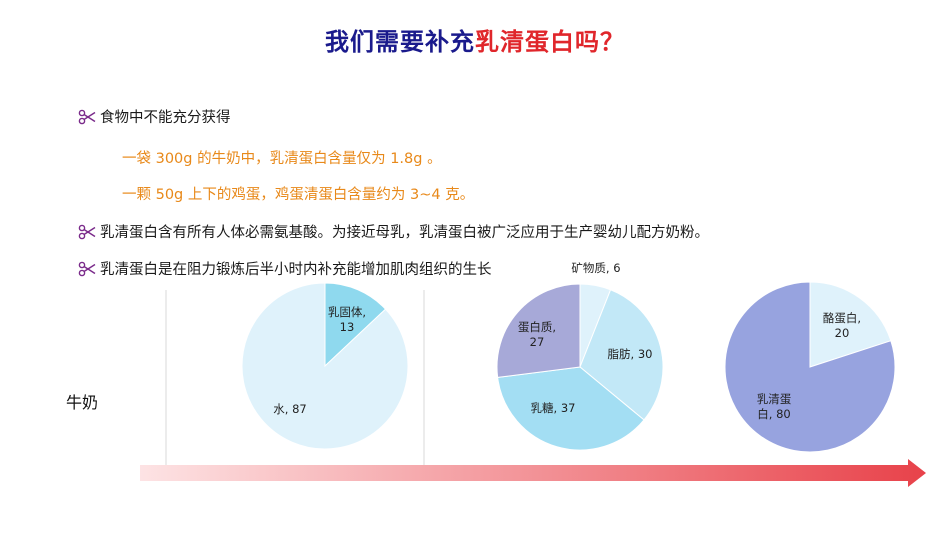 The height and width of the screenshot is (535, 950). I want to click on pie-slice-乳清蛋白, so click(810, 367).